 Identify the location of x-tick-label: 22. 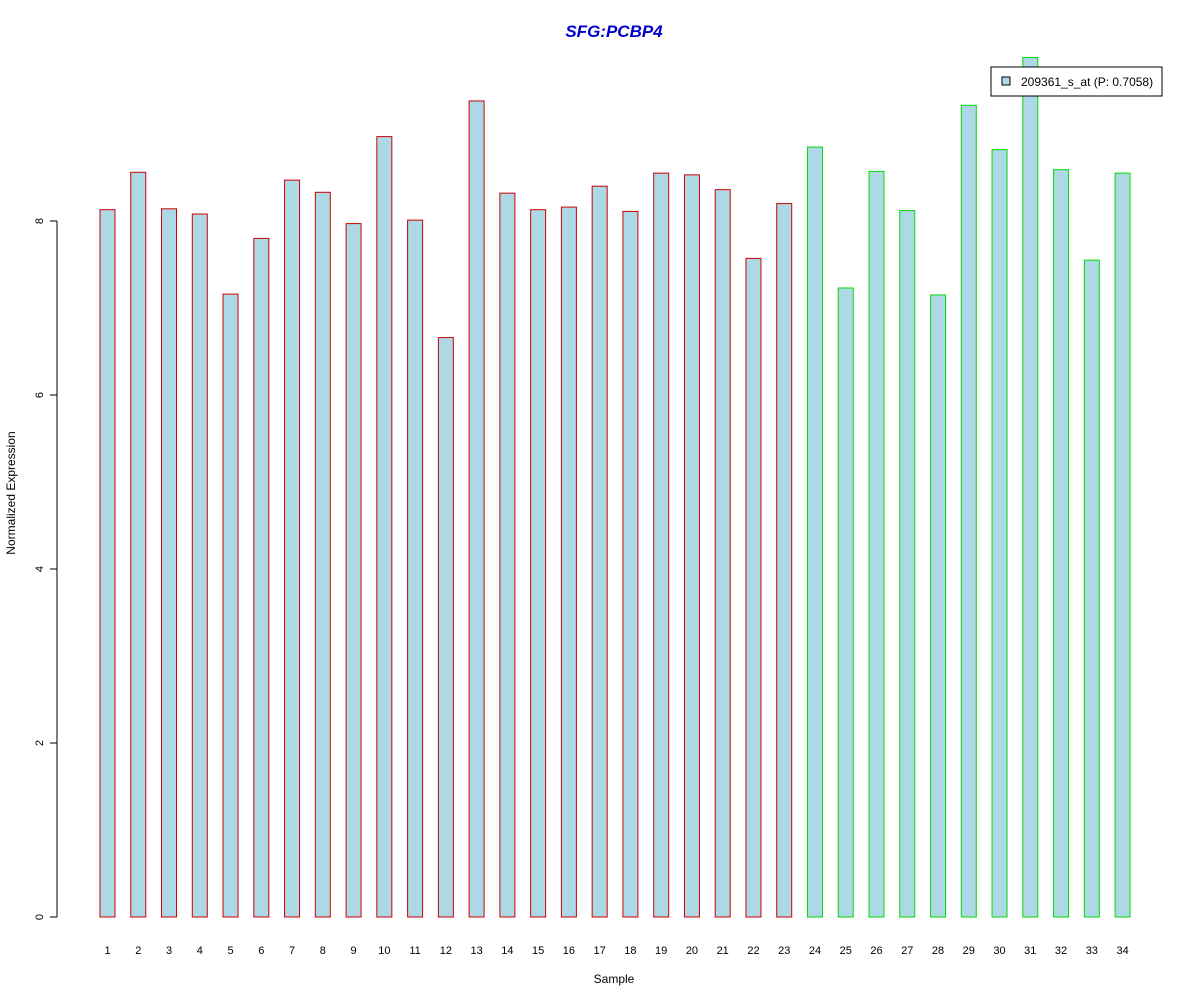
(753, 951).